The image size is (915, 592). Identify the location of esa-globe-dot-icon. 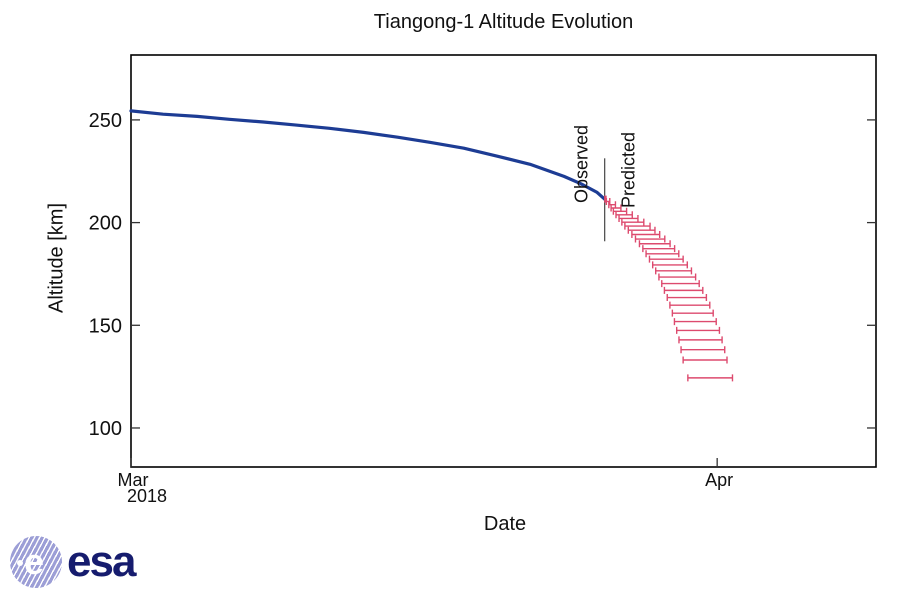
(20, 563).